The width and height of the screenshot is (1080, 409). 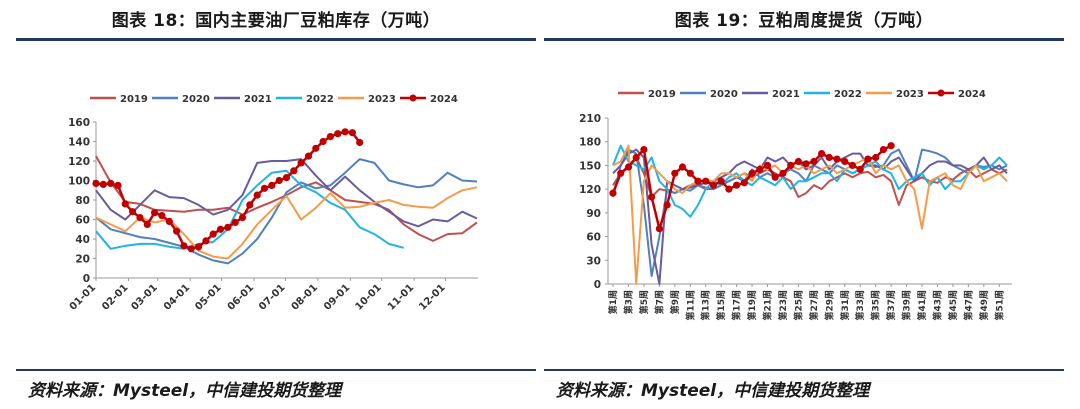 I want to click on x-tick-label: 第25周, so click(x=798, y=305).